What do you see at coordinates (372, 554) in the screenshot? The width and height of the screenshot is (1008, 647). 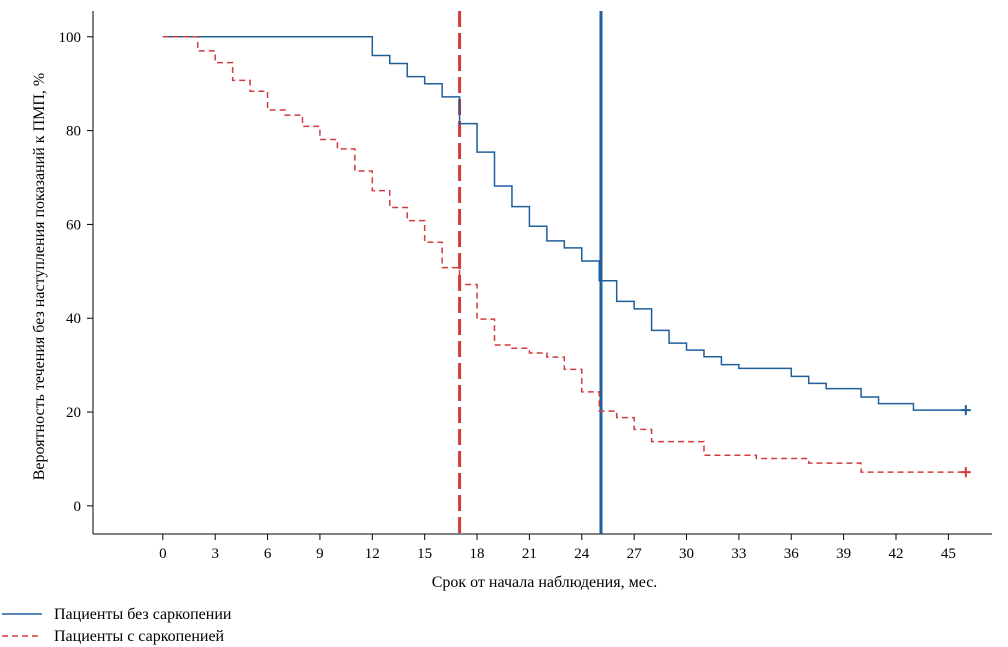 I see `x-tick-label: 12` at bounding box center [372, 554].